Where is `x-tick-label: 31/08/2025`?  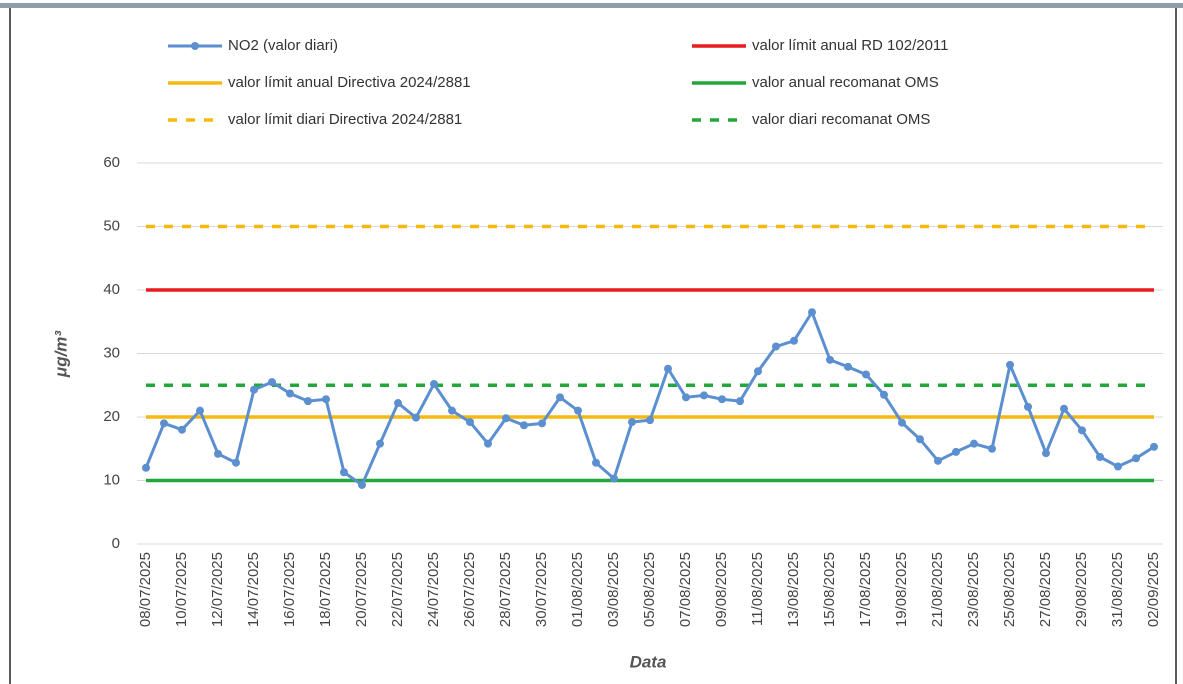
x-tick-label: 31/08/2025 is located at coordinates (1117, 589).